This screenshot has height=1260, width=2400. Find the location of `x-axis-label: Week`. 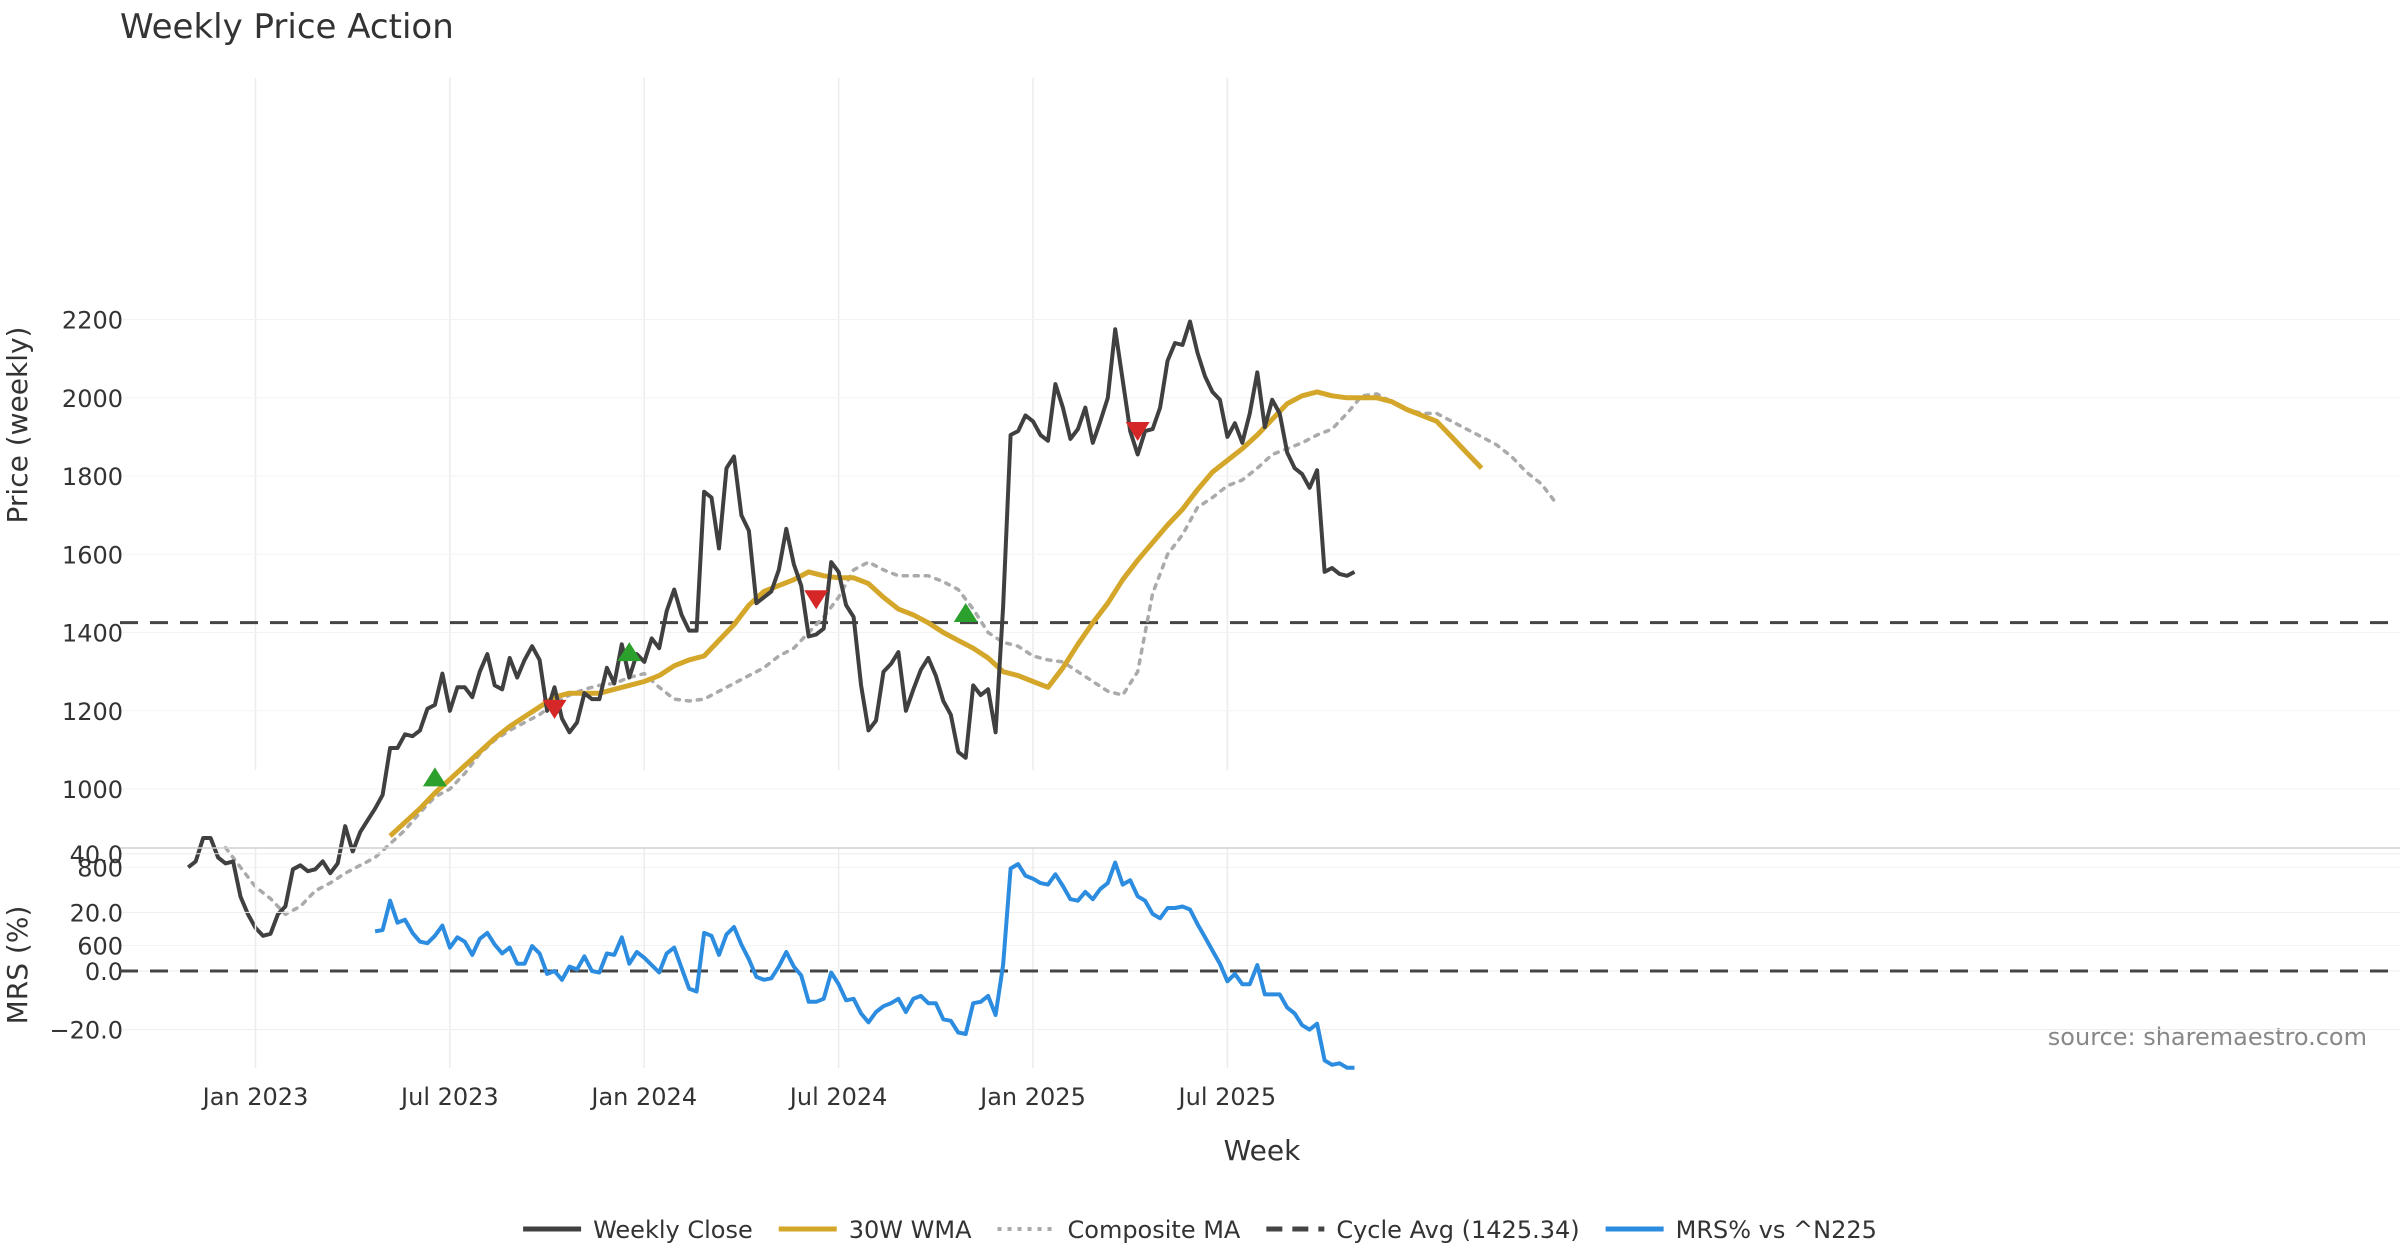

x-axis-label: Week is located at coordinates (1262, 1150).